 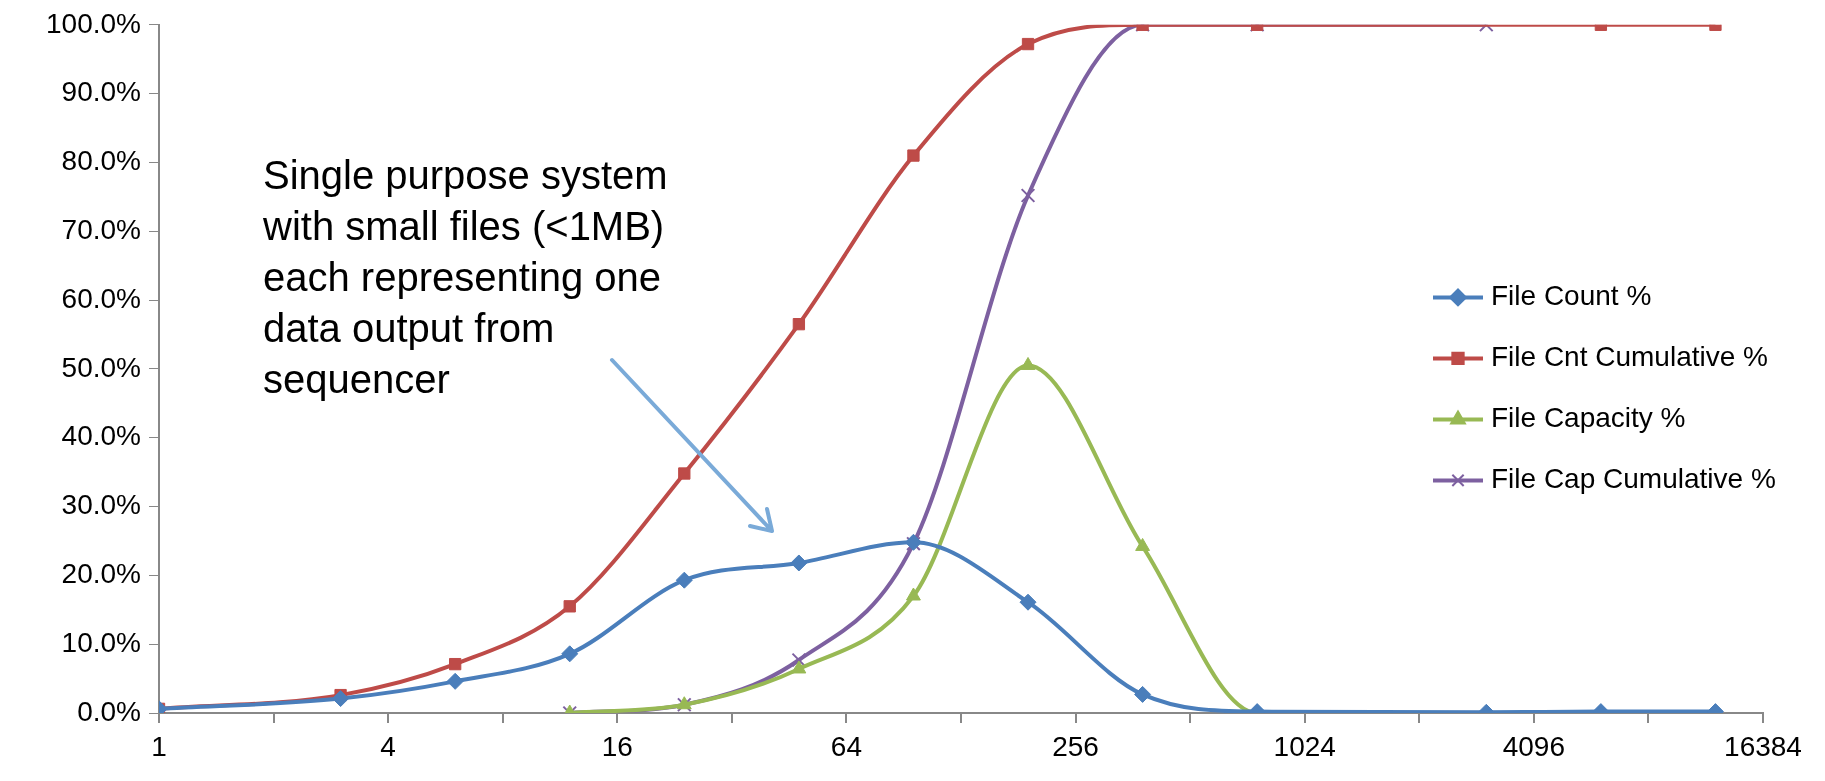 What do you see at coordinates (1304, 746) in the screenshot?
I see `x-tick-label: 1024` at bounding box center [1304, 746].